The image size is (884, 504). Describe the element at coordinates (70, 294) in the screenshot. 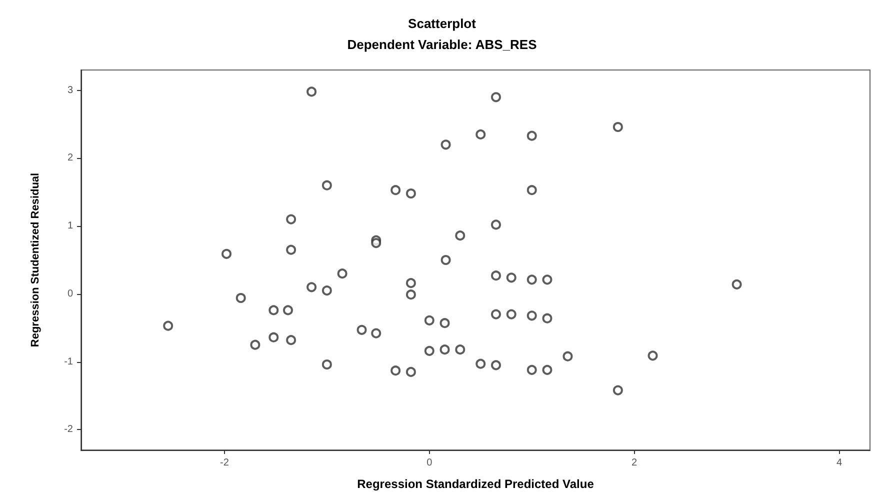

I see `y-tick-label: 0` at that location.